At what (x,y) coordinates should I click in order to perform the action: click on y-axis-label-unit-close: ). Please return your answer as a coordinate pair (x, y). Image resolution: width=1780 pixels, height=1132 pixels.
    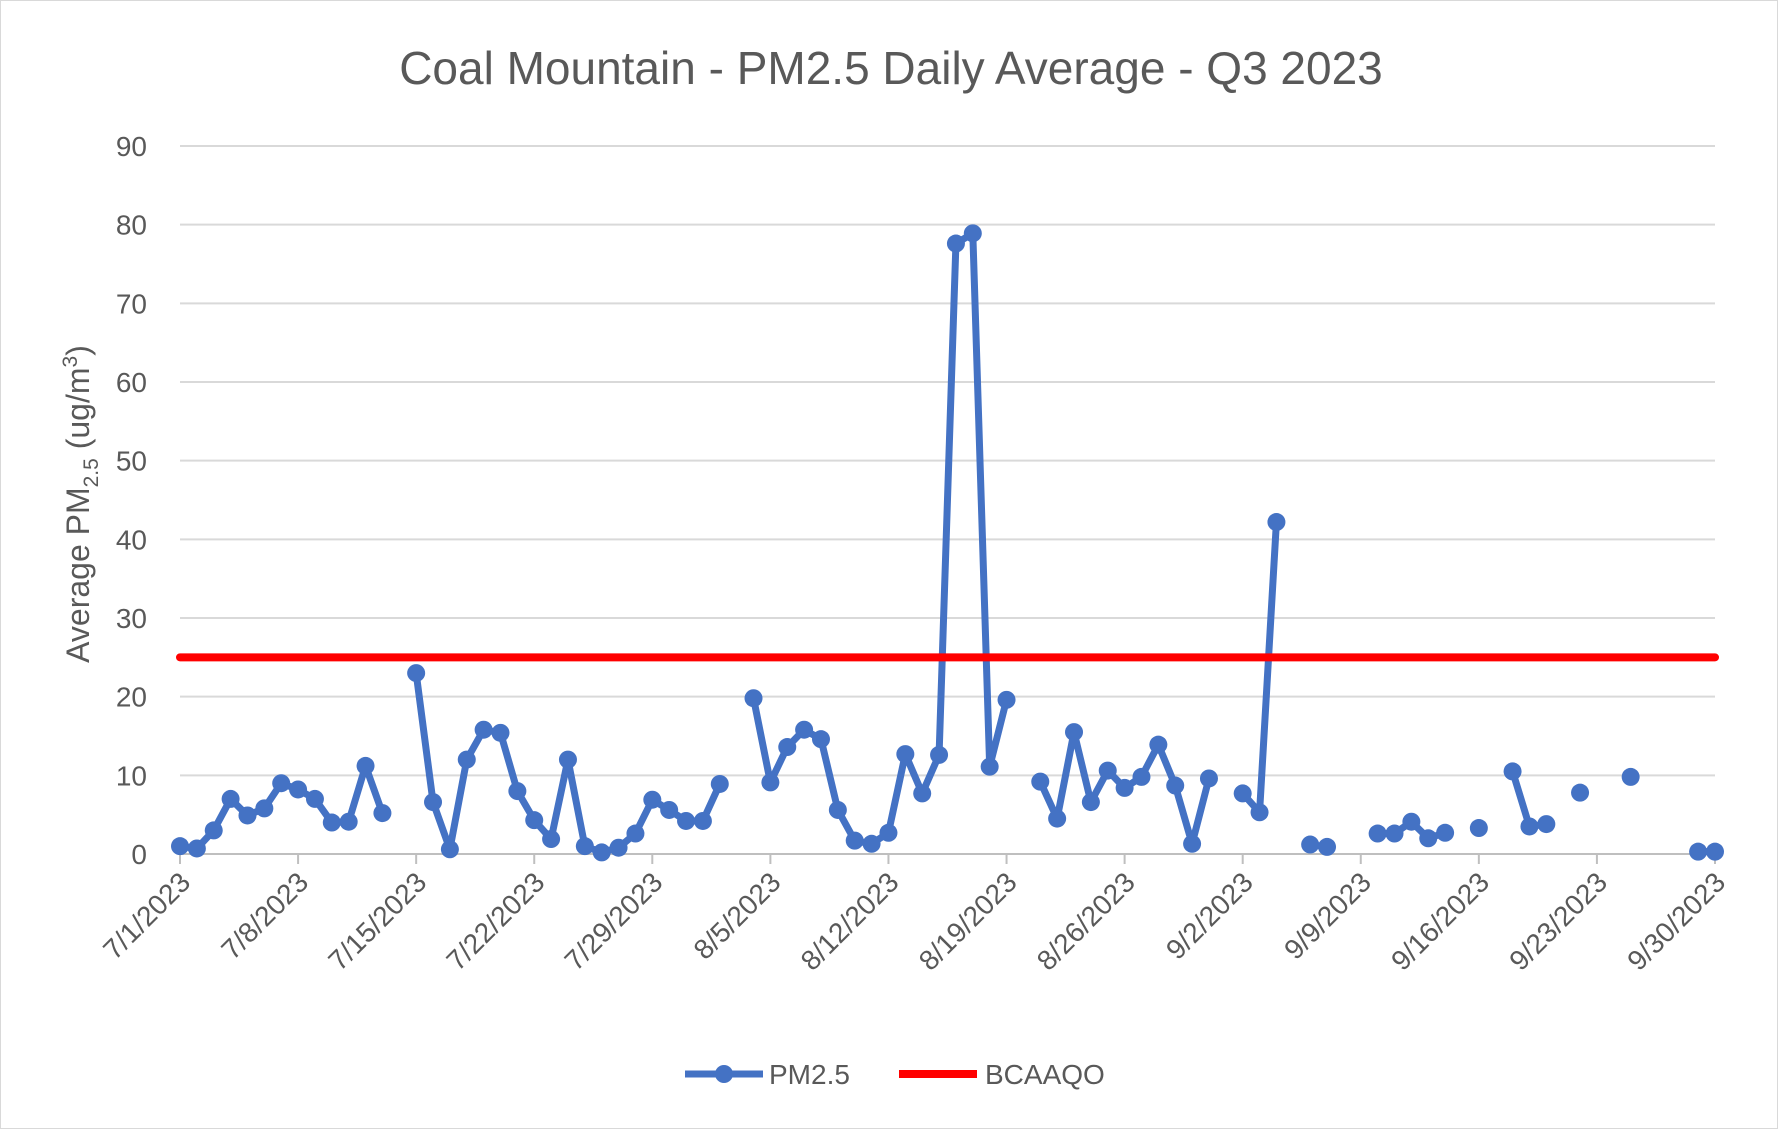
    Looking at the image, I should click on (78, 350).